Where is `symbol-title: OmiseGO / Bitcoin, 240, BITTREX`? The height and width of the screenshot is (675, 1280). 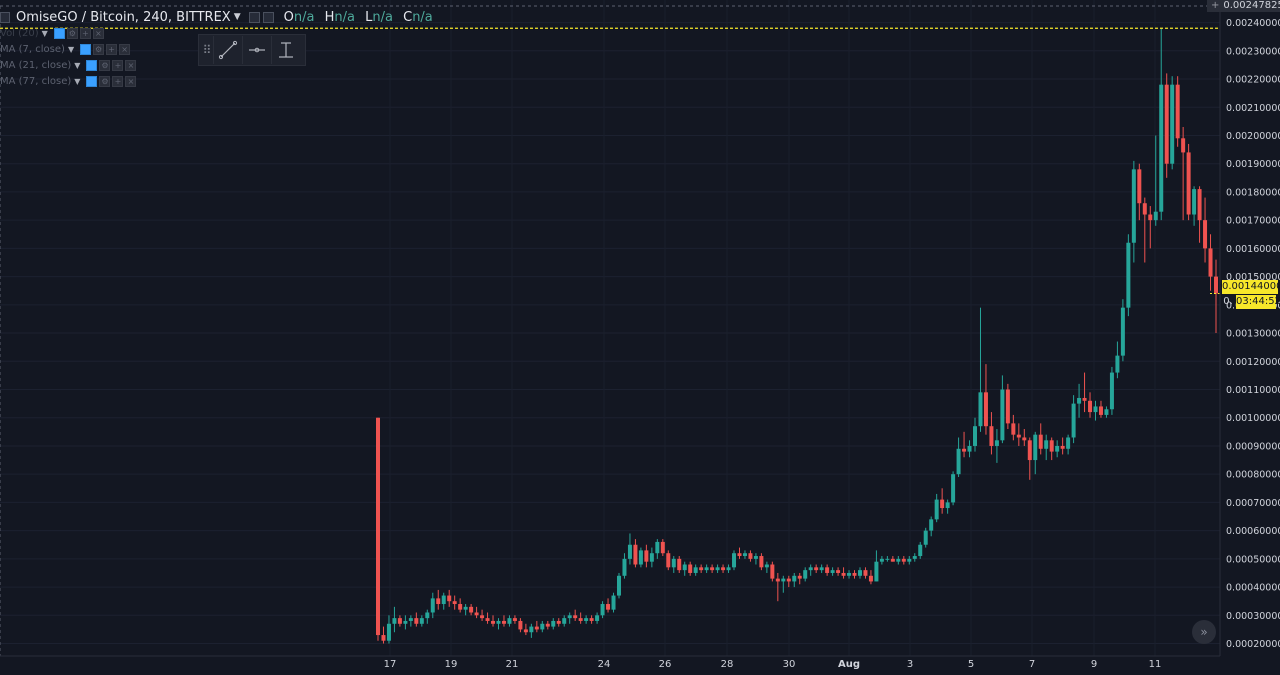 symbol-title: OmiseGO / Bitcoin, 240, BITTREX is located at coordinates (123, 17).